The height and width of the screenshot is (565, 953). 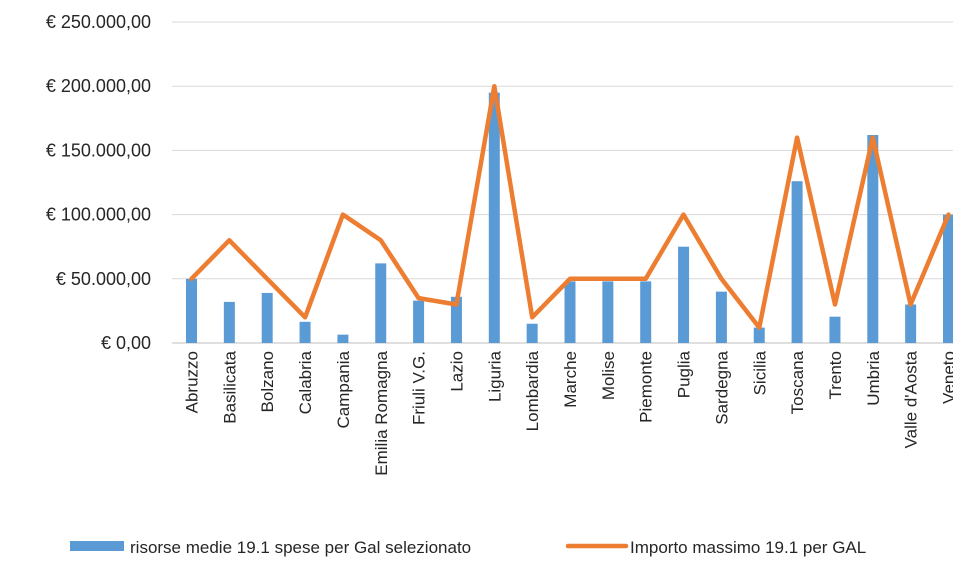 What do you see at coordinates (381, 412) in the screenshot?
I see `x-tick-label: Emilia Romagna` at bounding box center [381, 412].